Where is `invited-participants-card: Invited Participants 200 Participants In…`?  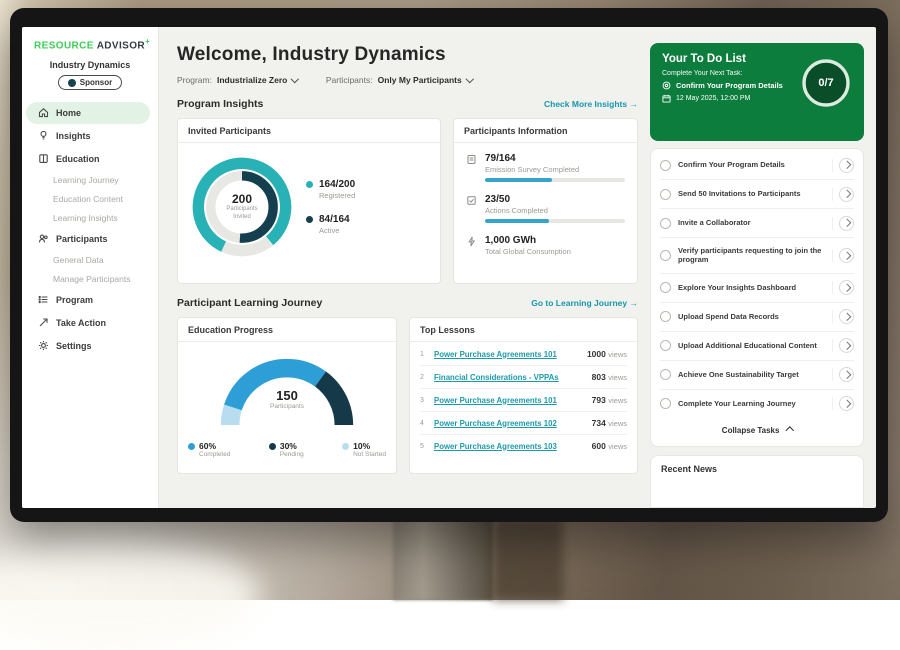
invited-participants-card: Invited Participants 200 Participants In… is located at coordinates (309, 201).